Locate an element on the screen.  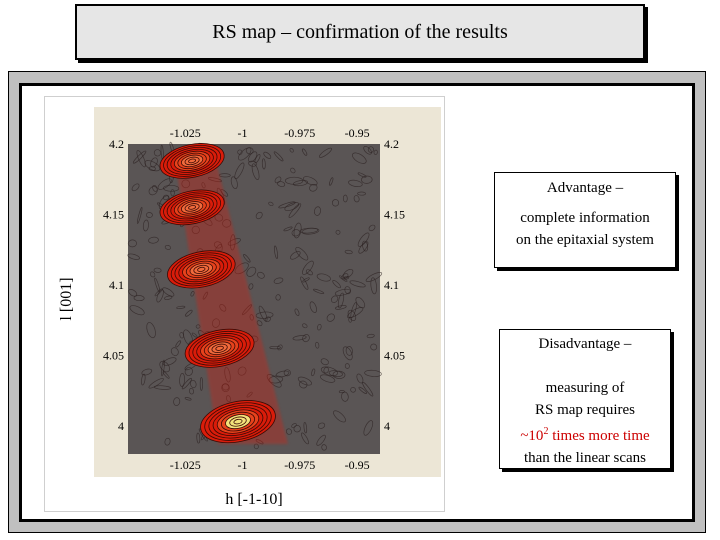
y-tick-label-left: 4.05 is located at coordinates (113, 355).